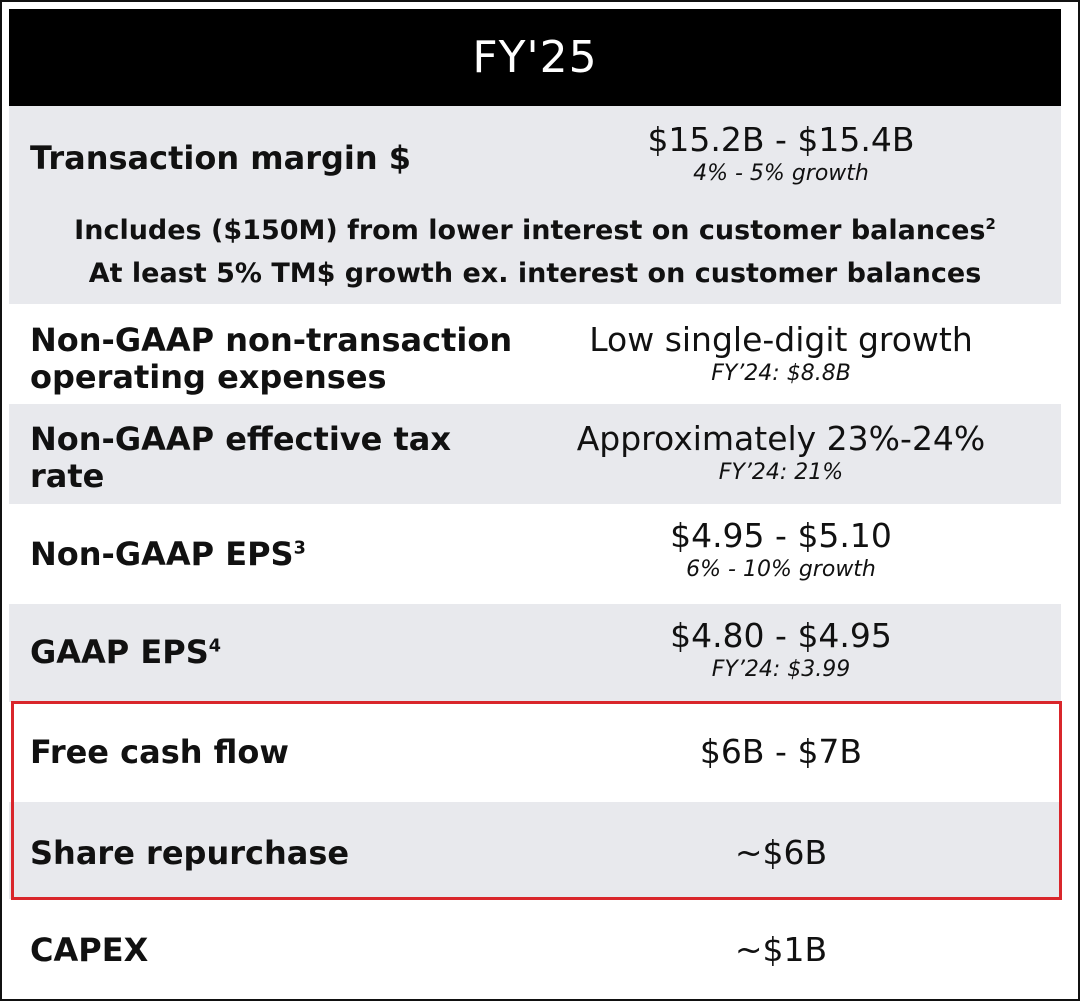  Describe the element at coordinates (535, 850) in the screenshot. I see `row-share-repurchase: Share repurchase ~$6B` at that location.